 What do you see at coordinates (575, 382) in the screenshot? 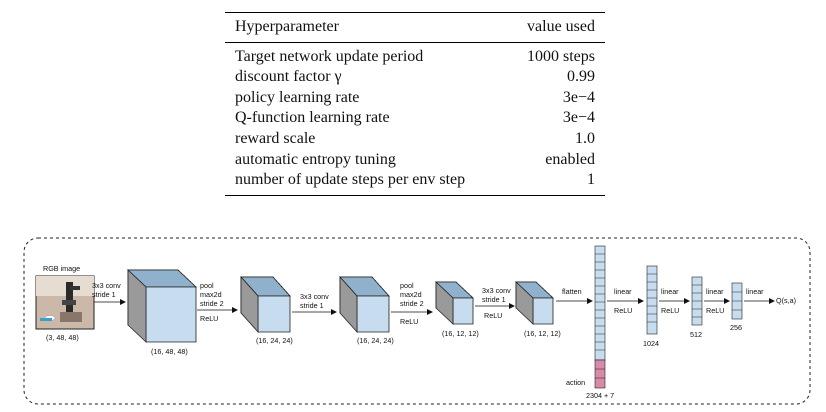
I see `action-label: action` at bounding box center [575, 382].